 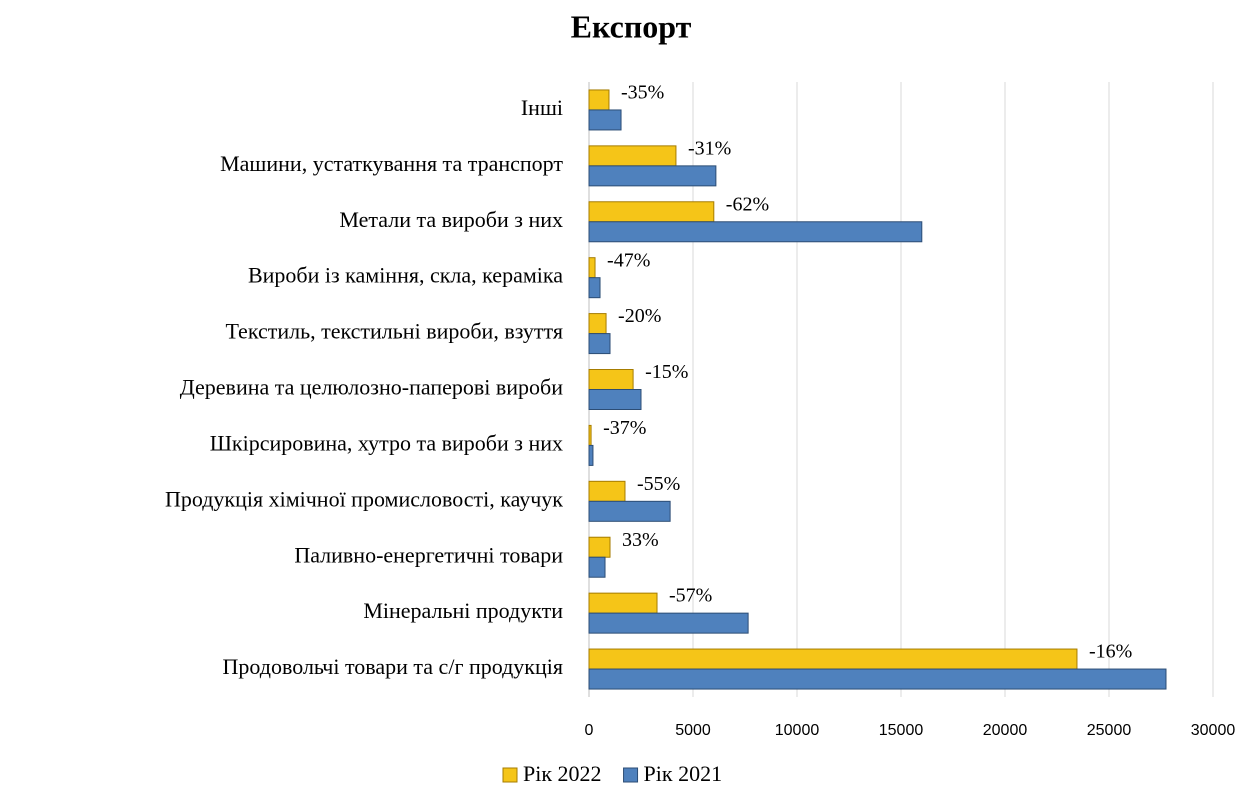 I want to click on annotation: -57%, so click(x=690, y=596).